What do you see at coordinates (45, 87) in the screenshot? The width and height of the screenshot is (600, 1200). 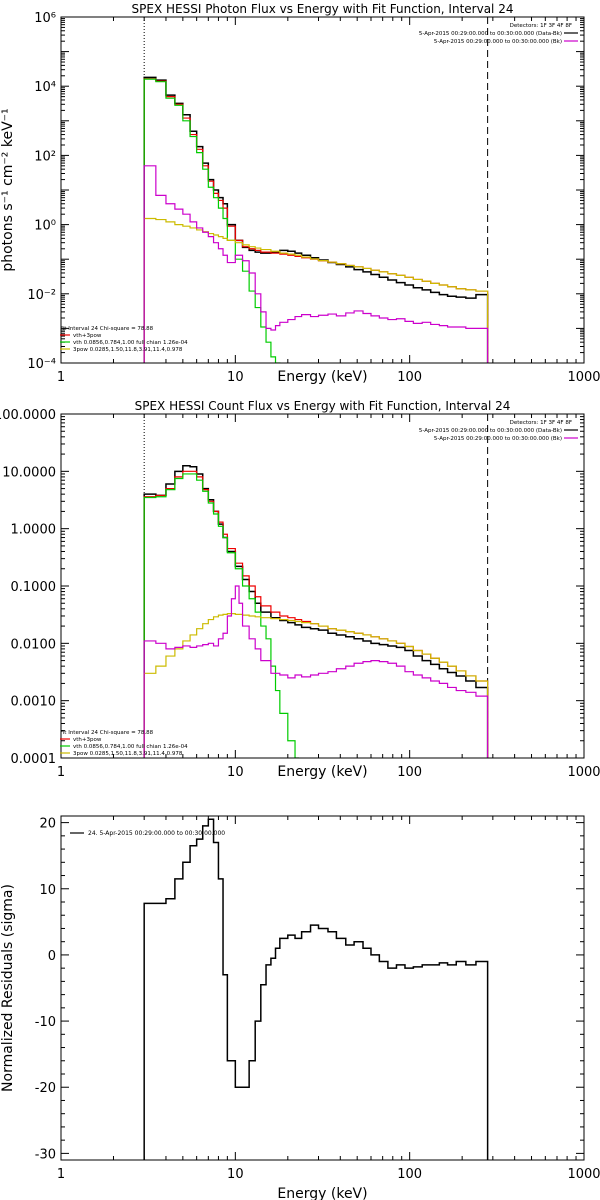 I see `y-tick-label: 10⁴` at bounding box center [45, 87].